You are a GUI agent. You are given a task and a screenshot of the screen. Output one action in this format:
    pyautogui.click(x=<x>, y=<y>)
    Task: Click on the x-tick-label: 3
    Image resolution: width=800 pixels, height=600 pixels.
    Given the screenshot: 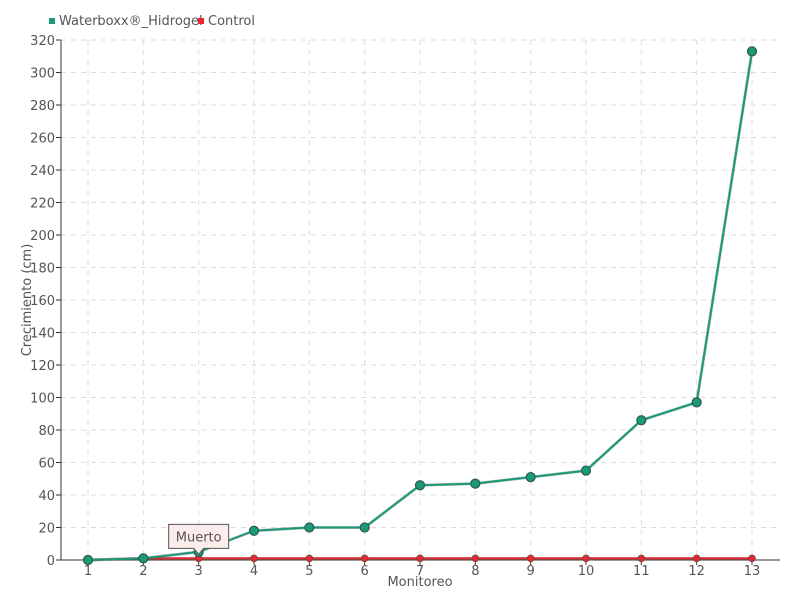 What is the action you would take?
    pyautogui.click(x=199, y=571)
    